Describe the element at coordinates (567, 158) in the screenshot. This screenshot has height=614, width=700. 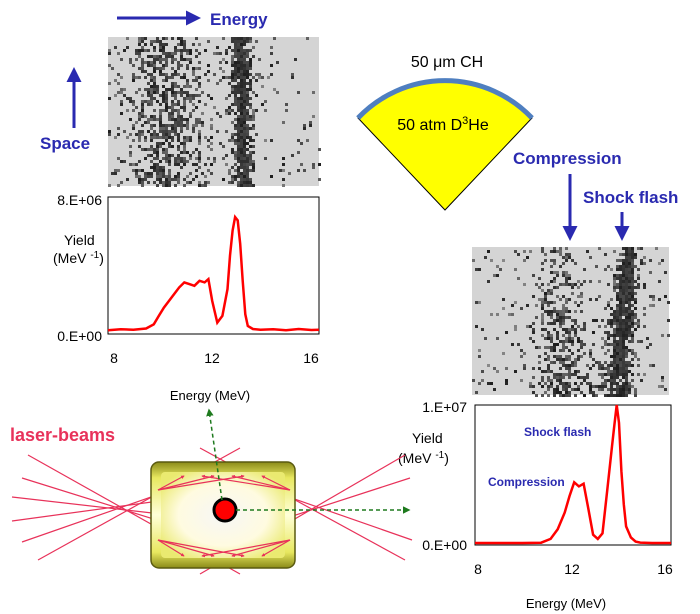
I see `compression-arrow-label: Compression` at that location.